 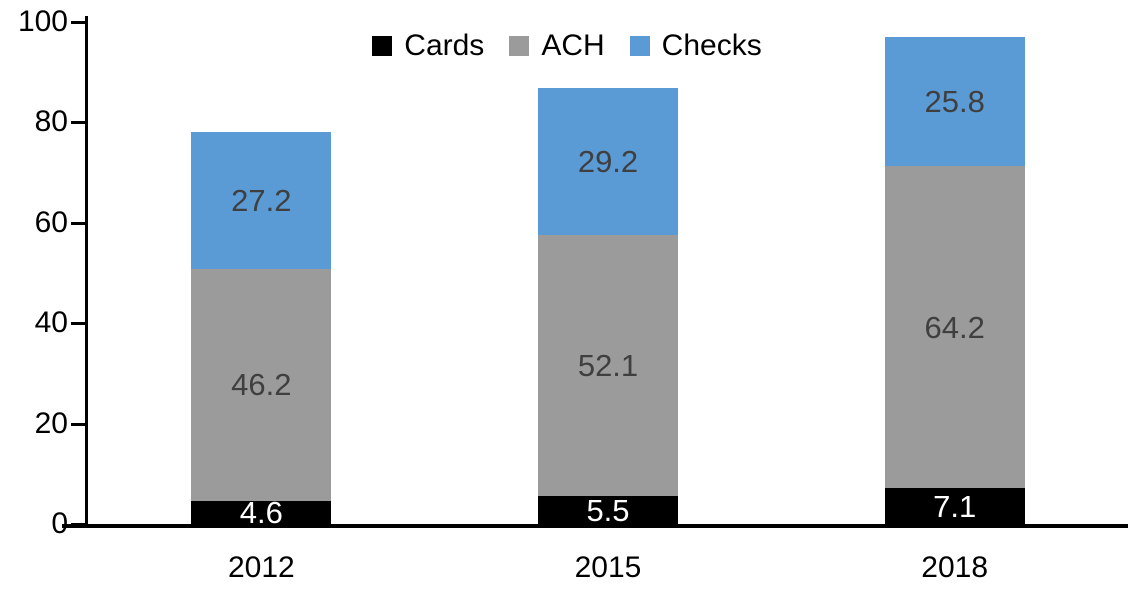 I want to click on x-axis-label: 2015, so click(x=608, y=567).